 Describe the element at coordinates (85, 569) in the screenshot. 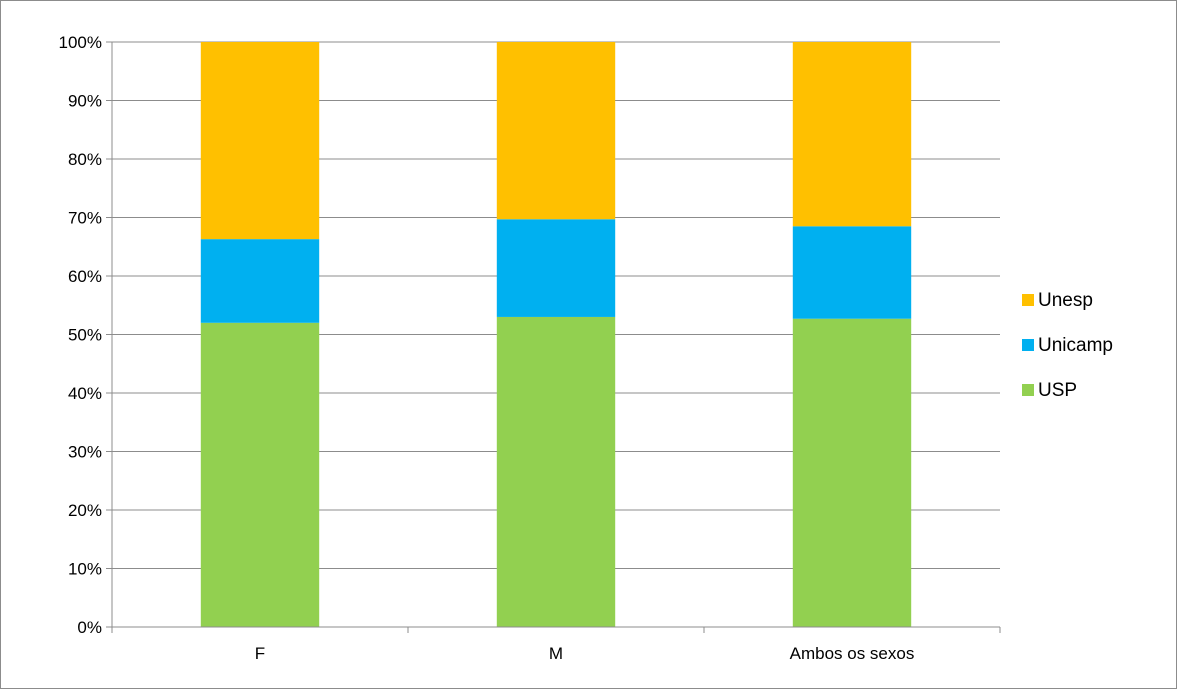

I see `y-tick-label: 10%` at that location.